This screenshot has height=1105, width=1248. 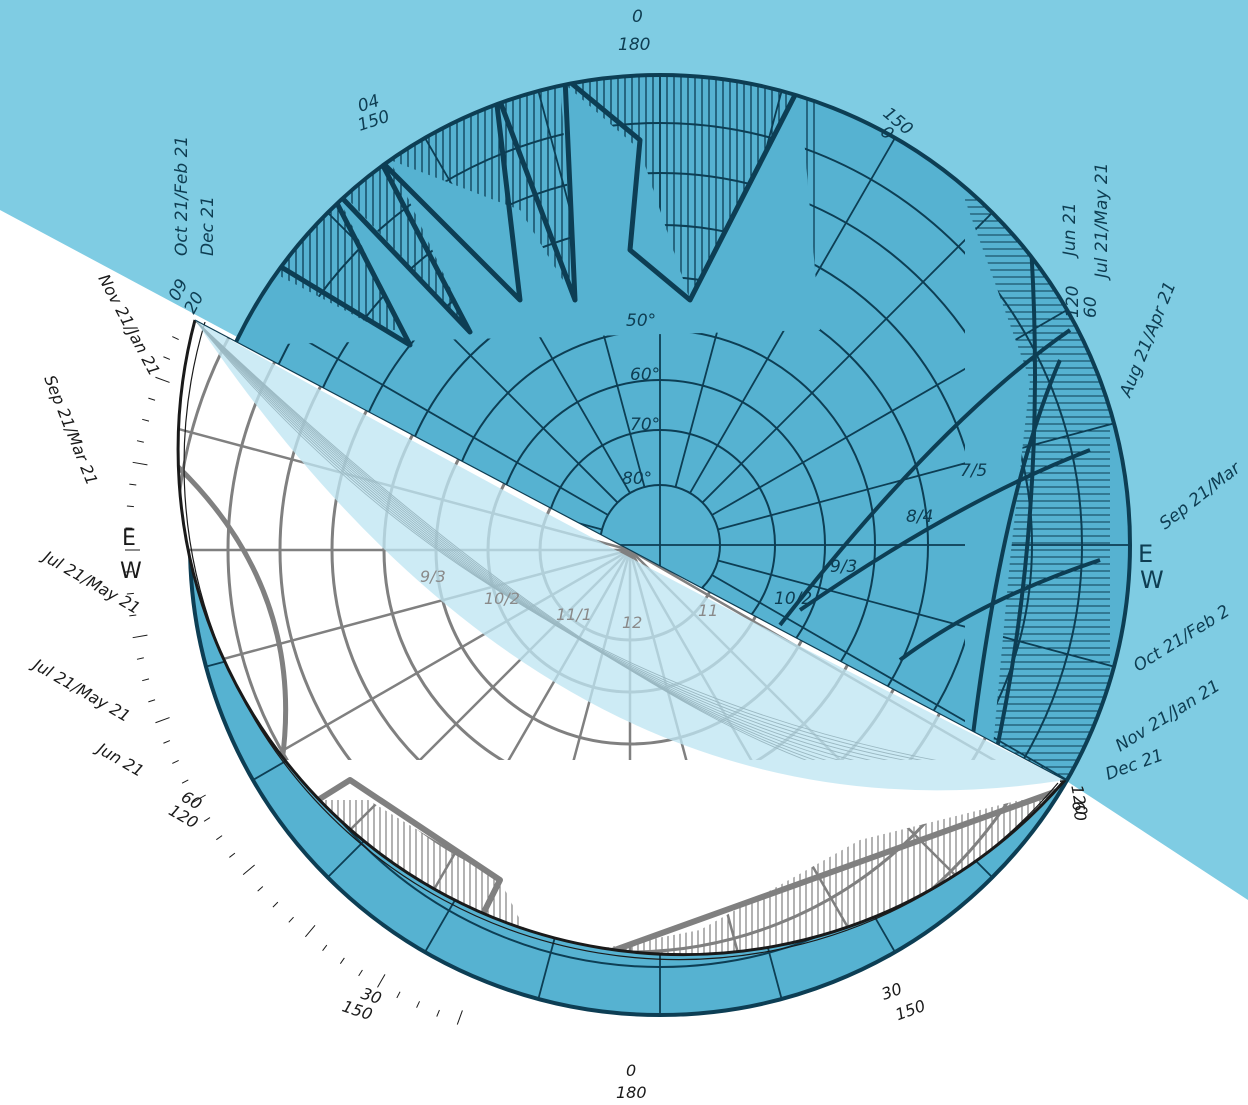 I want to click on lower-azimuth-150-right: 150, so click(x=910, y=1010).